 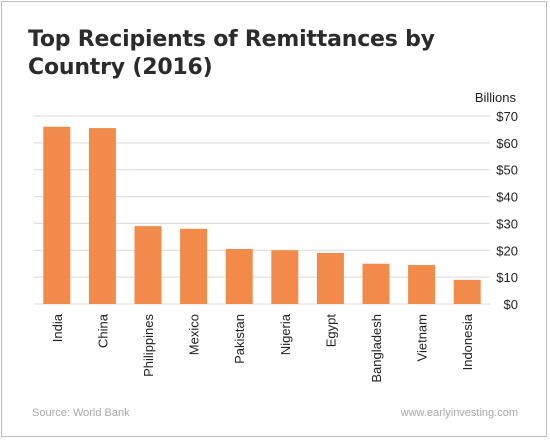 I want to click on website-credit: www.earlyinvesting.com, so click(x=459, y=413).